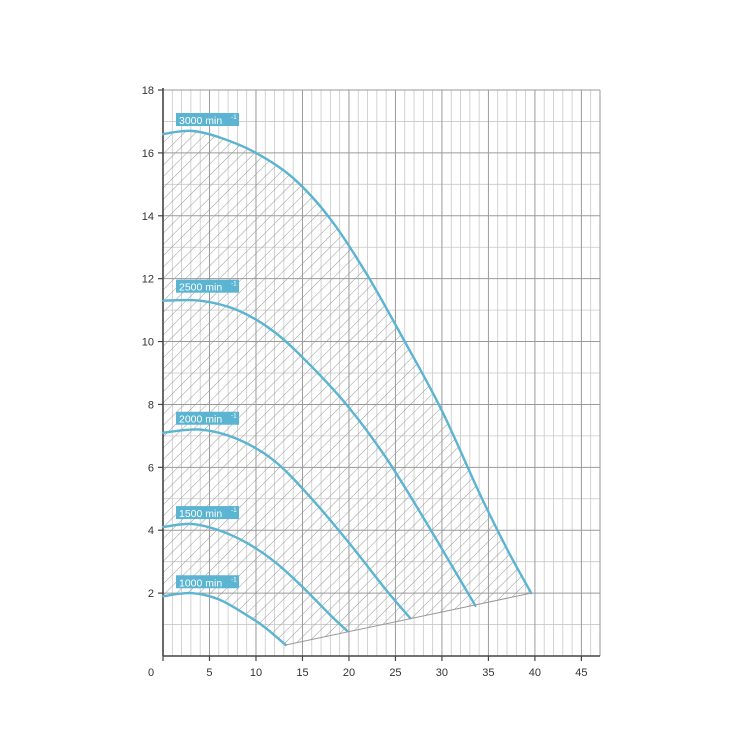  What do you see at coordinates (148, 343) in the screenshot?
I see `y-tick-label: 10` at bounding box center [148, 343].